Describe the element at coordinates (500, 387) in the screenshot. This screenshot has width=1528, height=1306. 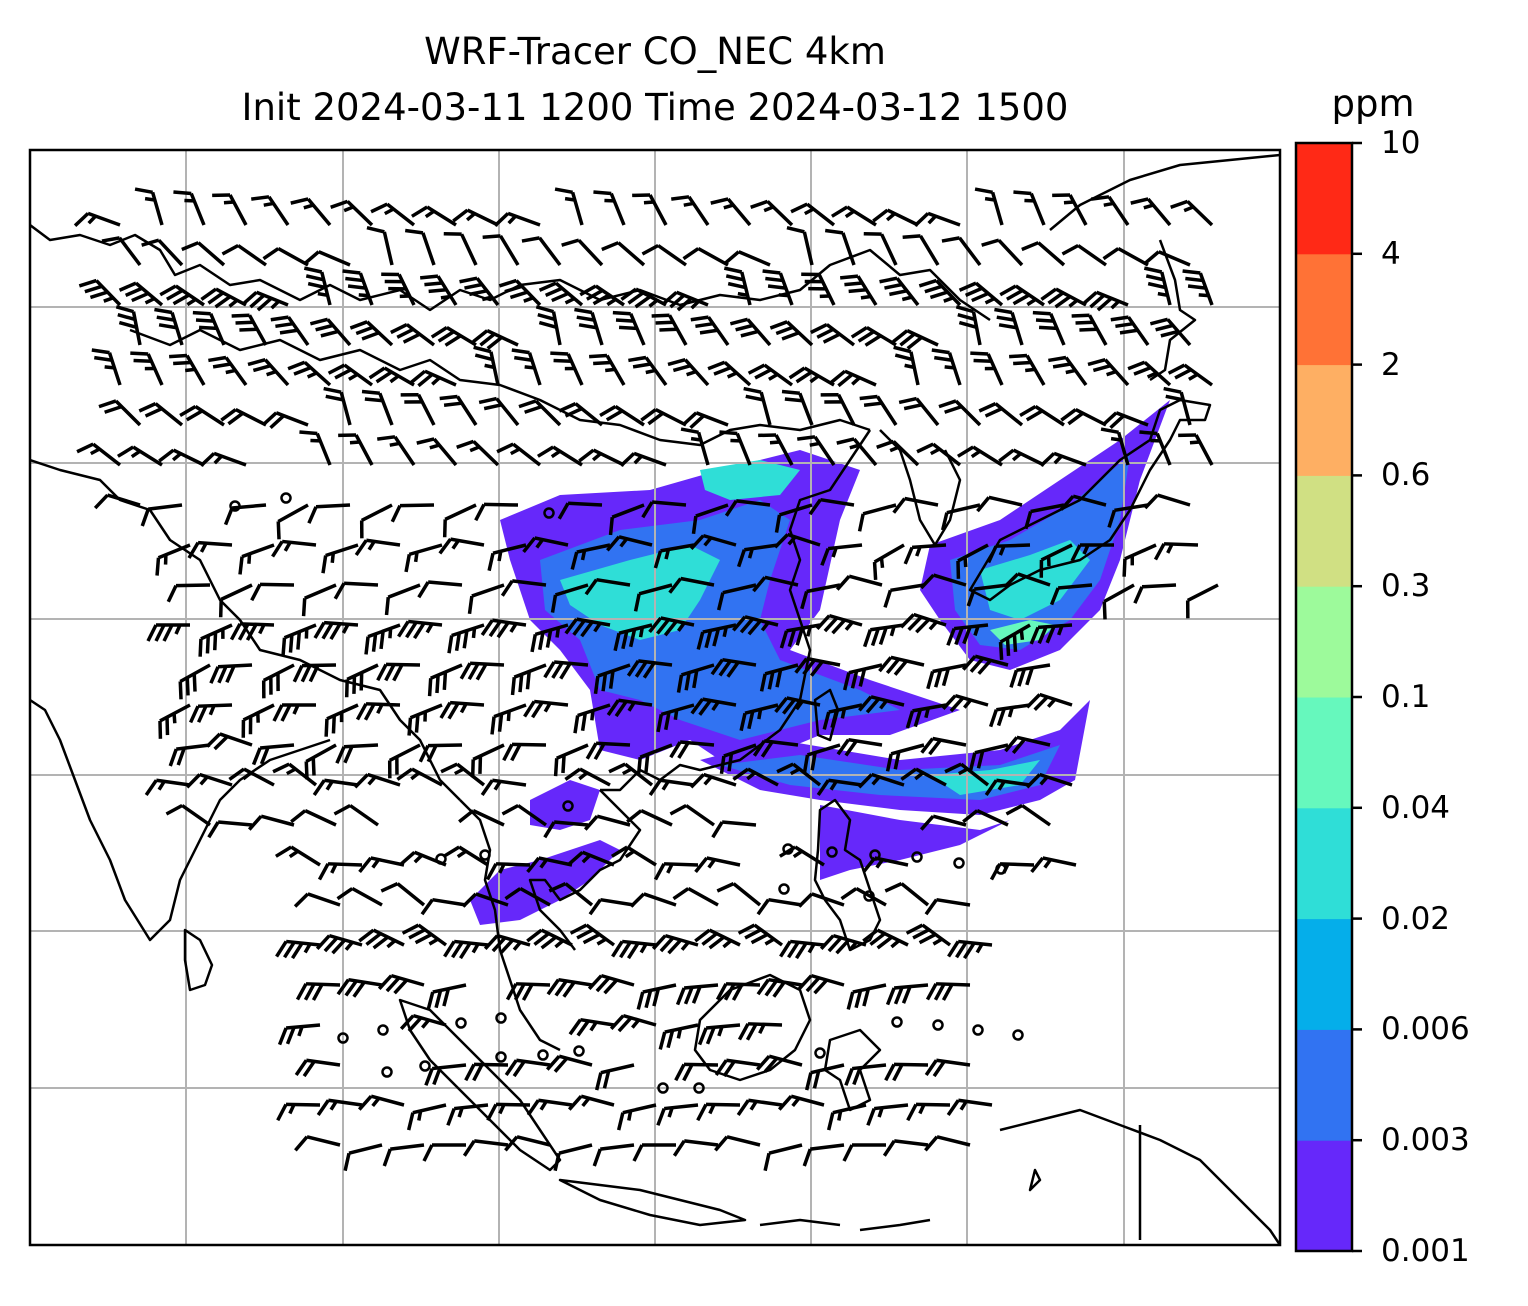
I see `border-central-asia` at that location.